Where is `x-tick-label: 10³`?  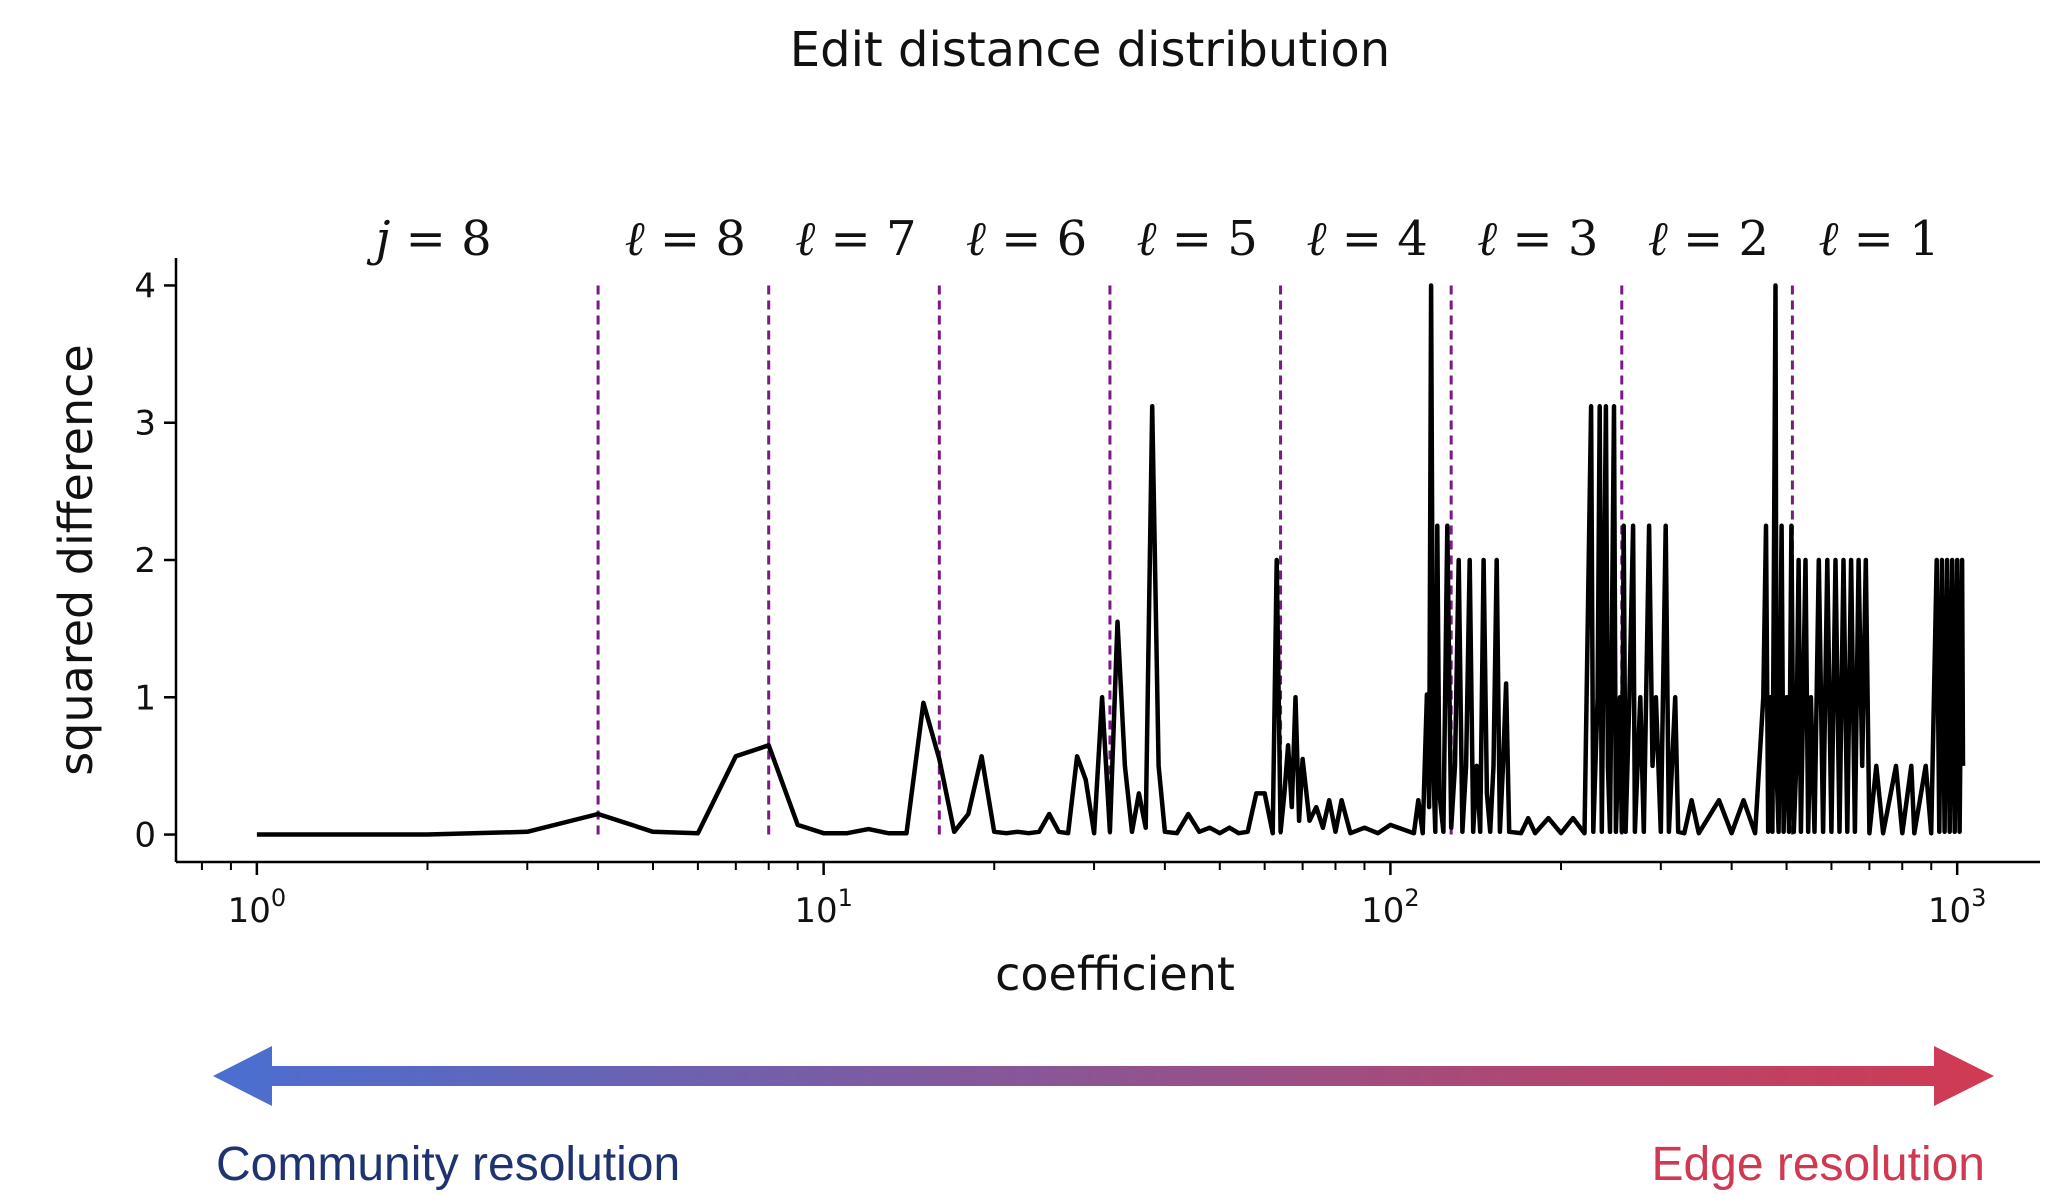
x-tick-label: 10³ is located at coordinates (1957, 907).